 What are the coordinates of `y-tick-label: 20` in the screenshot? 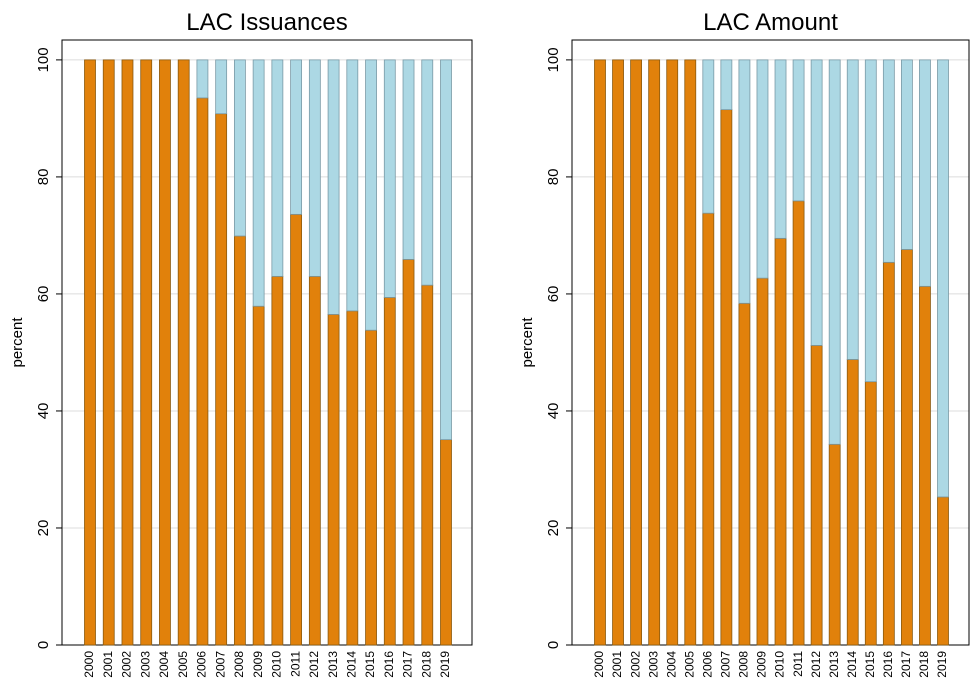 It's located at (553, 528).